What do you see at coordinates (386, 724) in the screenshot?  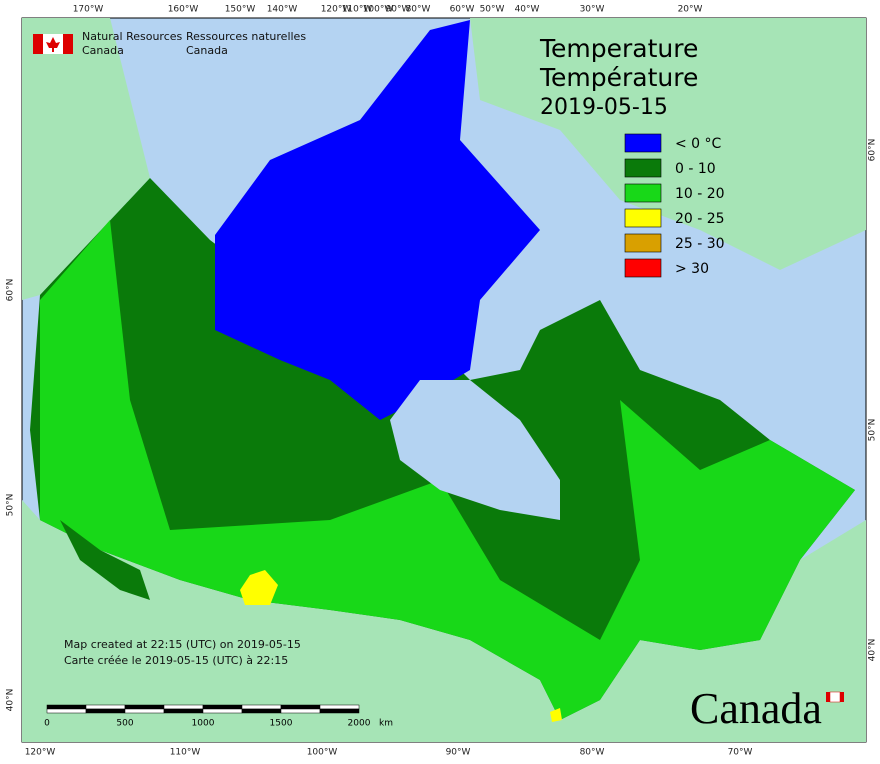 I see `scale-unit: km` at bounding box center [386, 724].